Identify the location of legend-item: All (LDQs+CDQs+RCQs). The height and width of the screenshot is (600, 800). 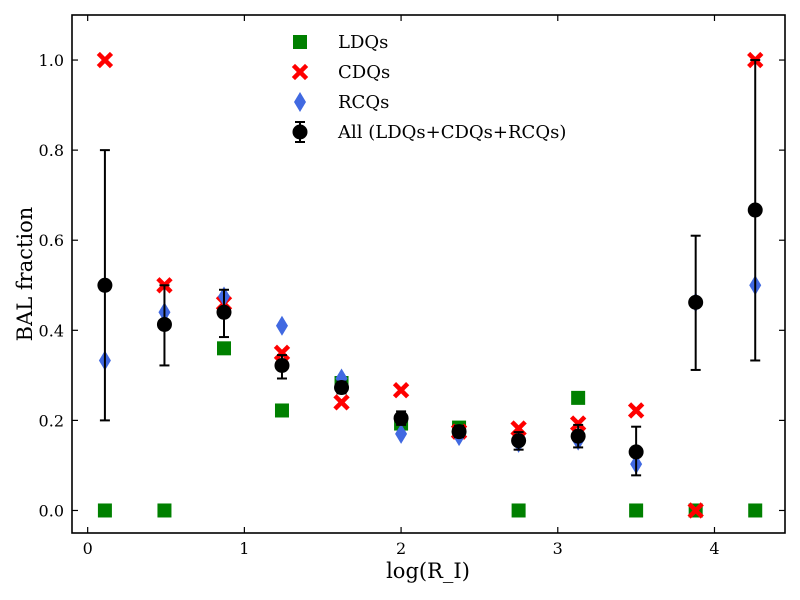
(429, 132).